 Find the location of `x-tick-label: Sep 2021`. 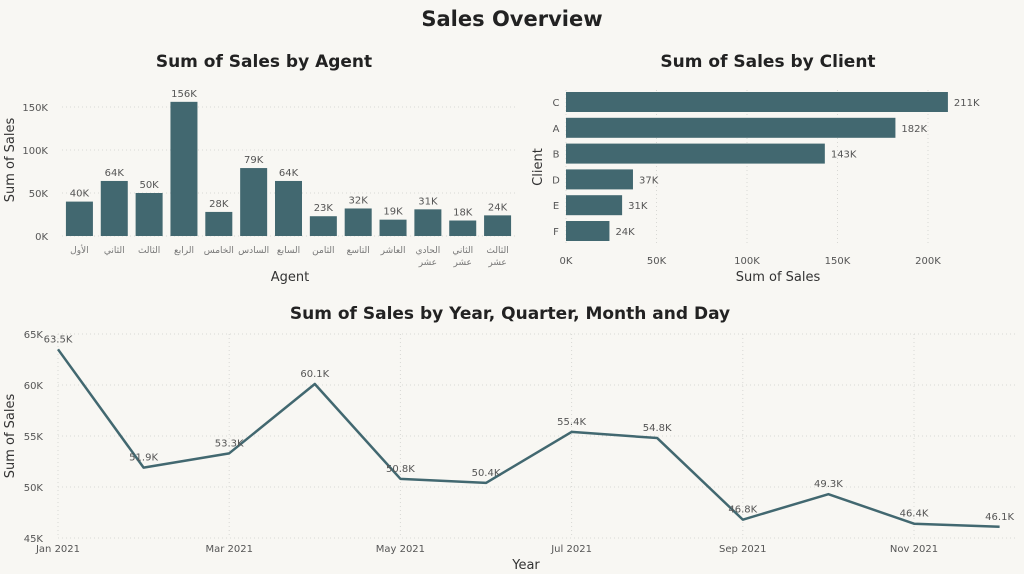

x-tick-label: Sep 2021 is located at coordinates (742, 549).